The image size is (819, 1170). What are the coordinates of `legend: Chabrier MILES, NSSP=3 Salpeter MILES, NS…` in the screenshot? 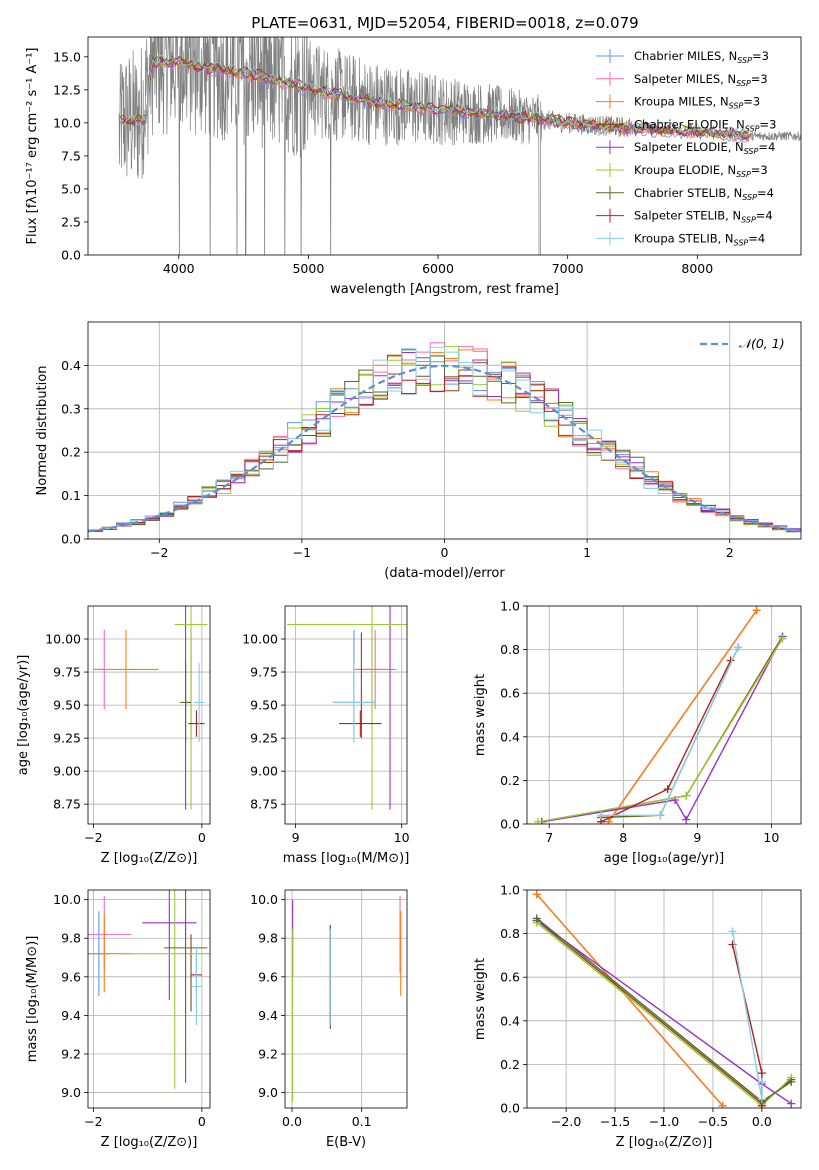 It's located at (686, 148).